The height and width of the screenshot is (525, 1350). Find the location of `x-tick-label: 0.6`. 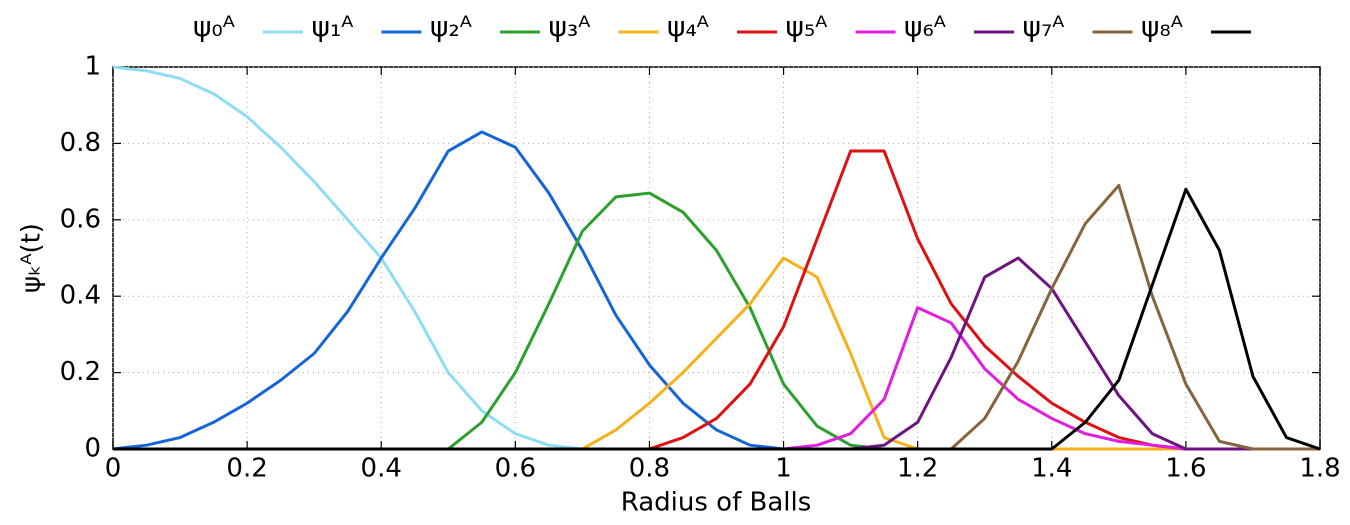

x-tick-label: 0.6 is located at coordinates (515, 469).